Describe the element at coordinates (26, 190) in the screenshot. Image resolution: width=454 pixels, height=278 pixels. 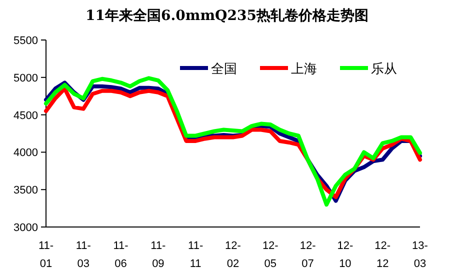
I see `y-tick-label: 3500` at that location.